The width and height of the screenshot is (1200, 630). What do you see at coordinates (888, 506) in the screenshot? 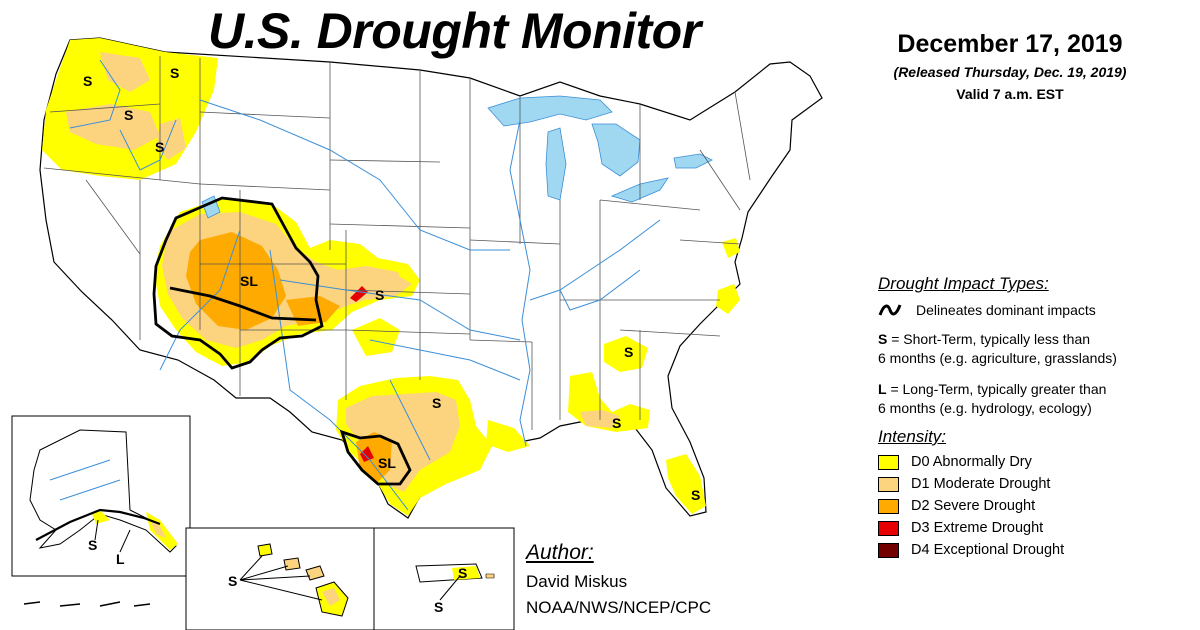
I see `legend-swatch-d2` at bounding box center [888, 506].